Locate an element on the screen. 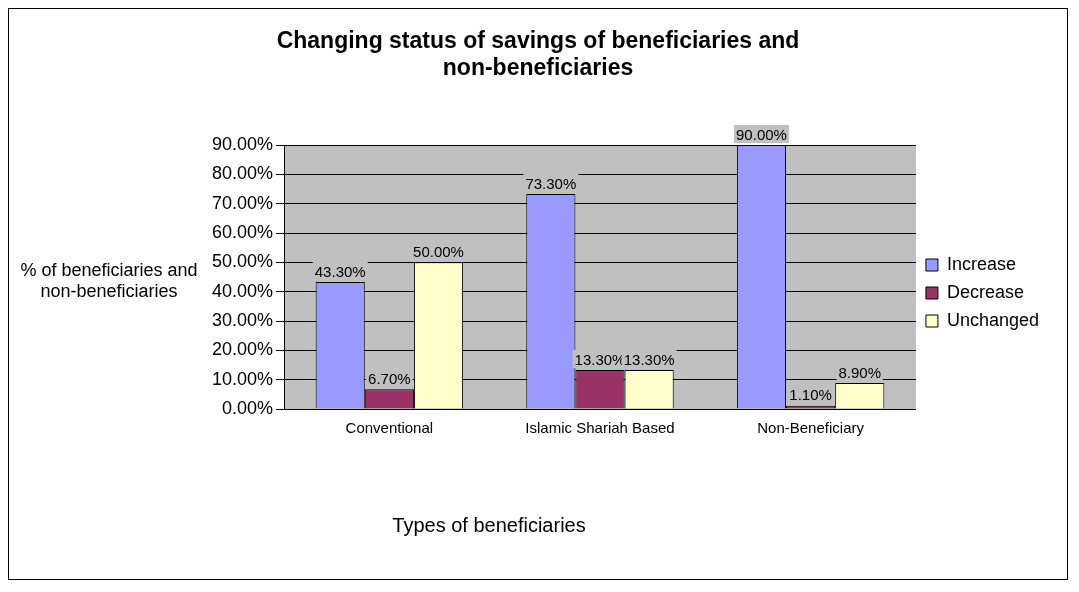 The image size is (1079, 592). y-tick-label: 80.00% is located at coordinates (242, 173).